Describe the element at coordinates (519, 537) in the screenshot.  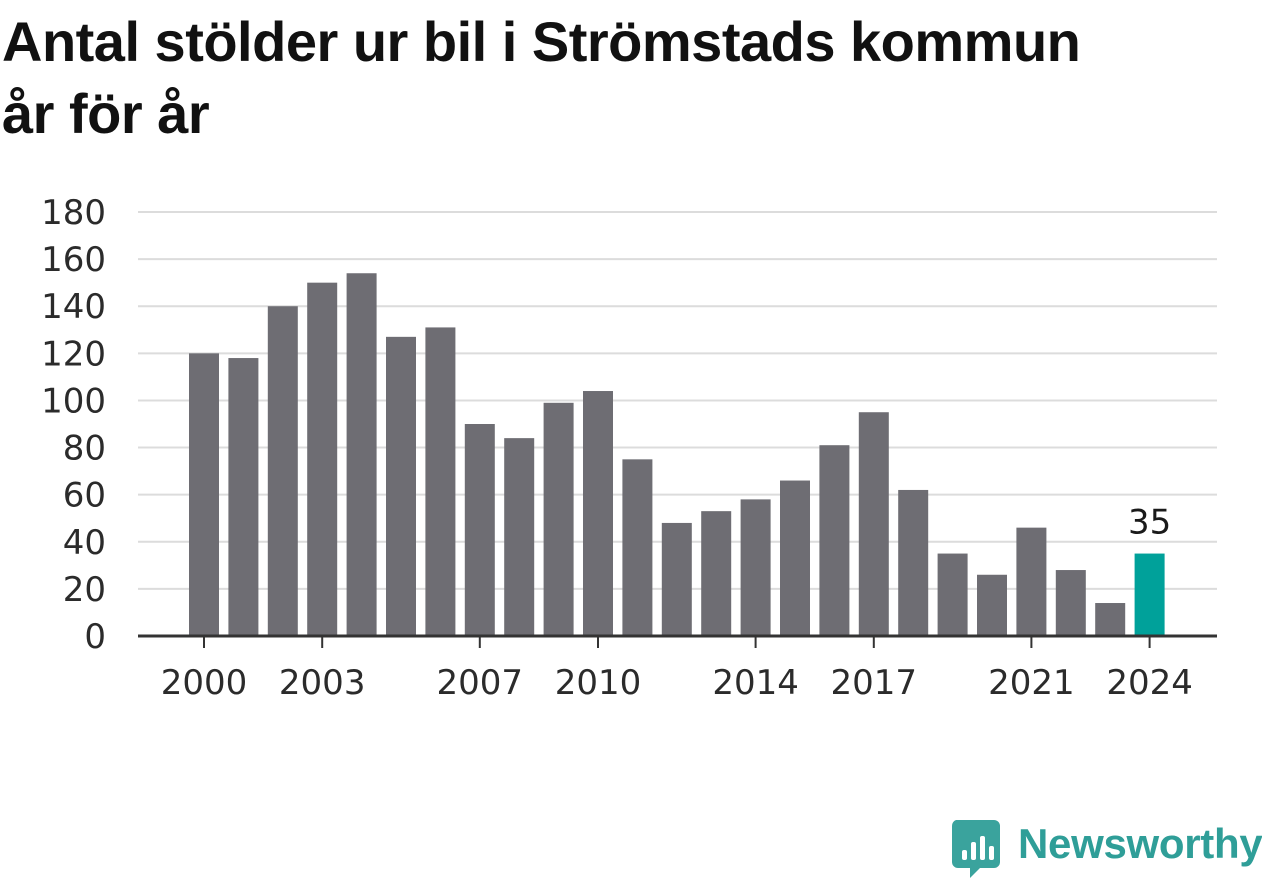
I see `bar-2008` at that location.